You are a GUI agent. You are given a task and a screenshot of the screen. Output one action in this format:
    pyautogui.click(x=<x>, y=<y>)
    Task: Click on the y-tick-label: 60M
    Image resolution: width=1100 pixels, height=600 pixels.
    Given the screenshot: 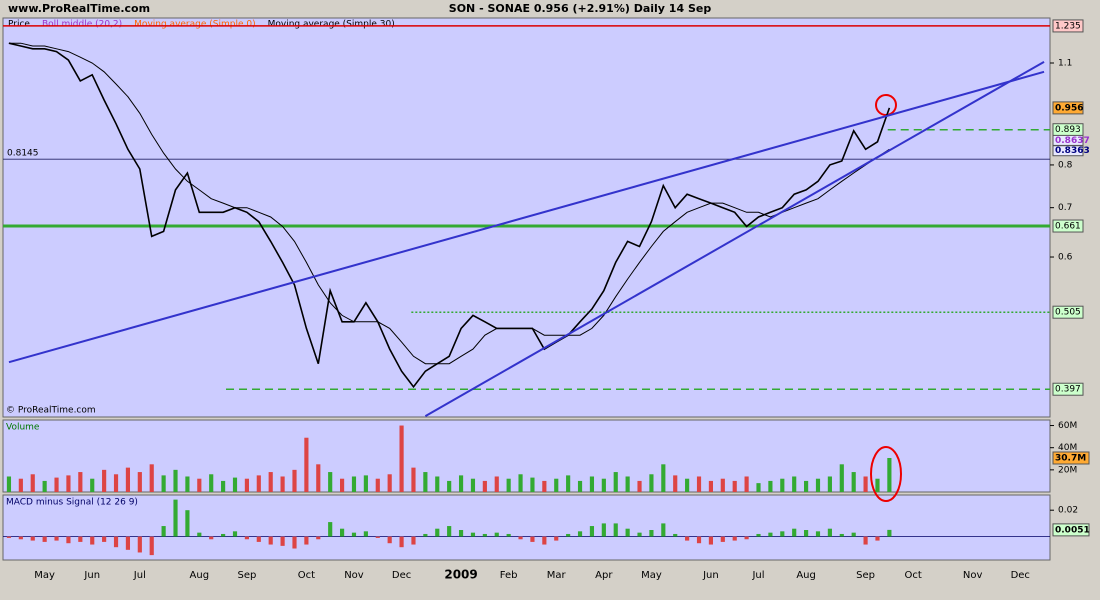 What is the action you would take?
    pyautogui.click(x=1067, y=426)
    